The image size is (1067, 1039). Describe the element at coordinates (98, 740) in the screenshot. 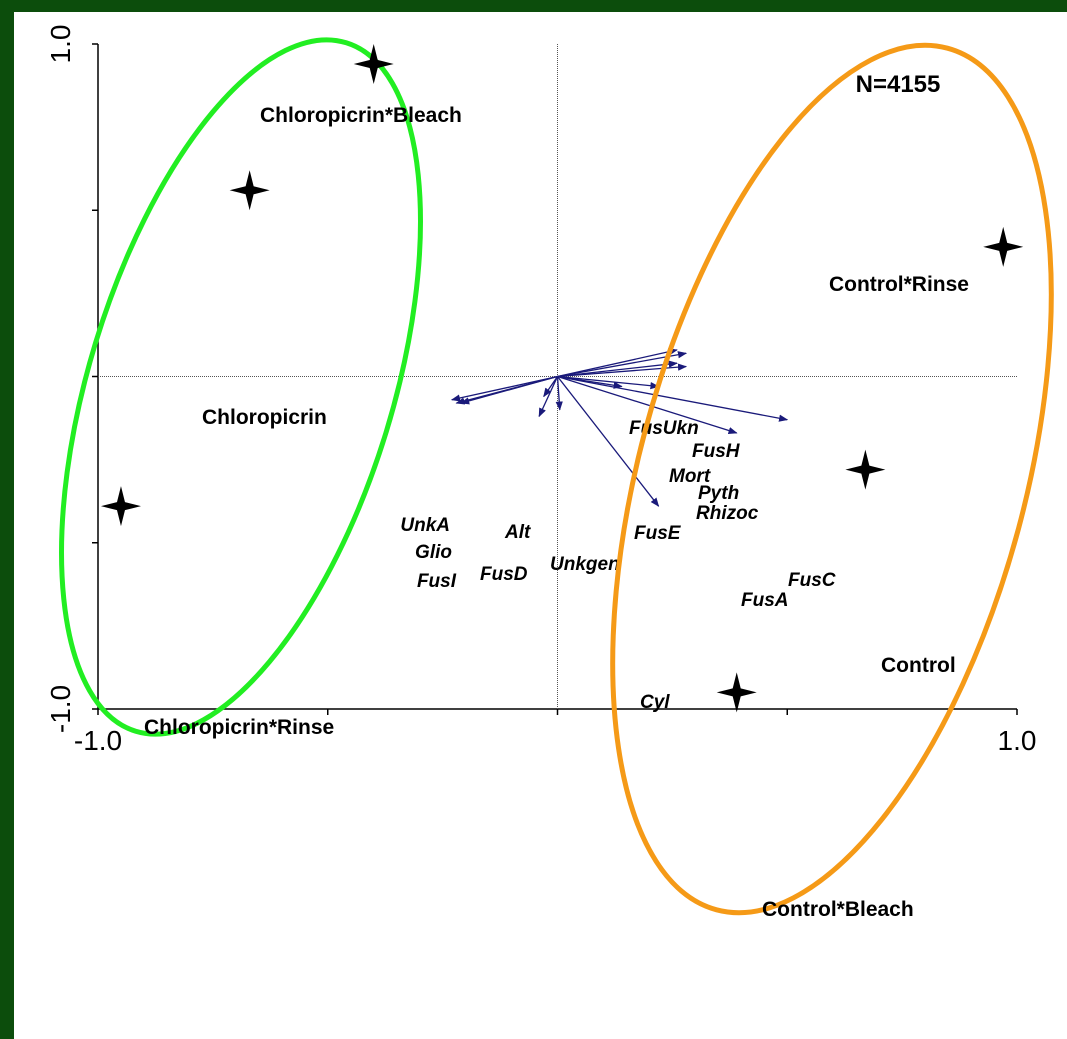

I see `x-tick-label-min: -1.0` at that location.